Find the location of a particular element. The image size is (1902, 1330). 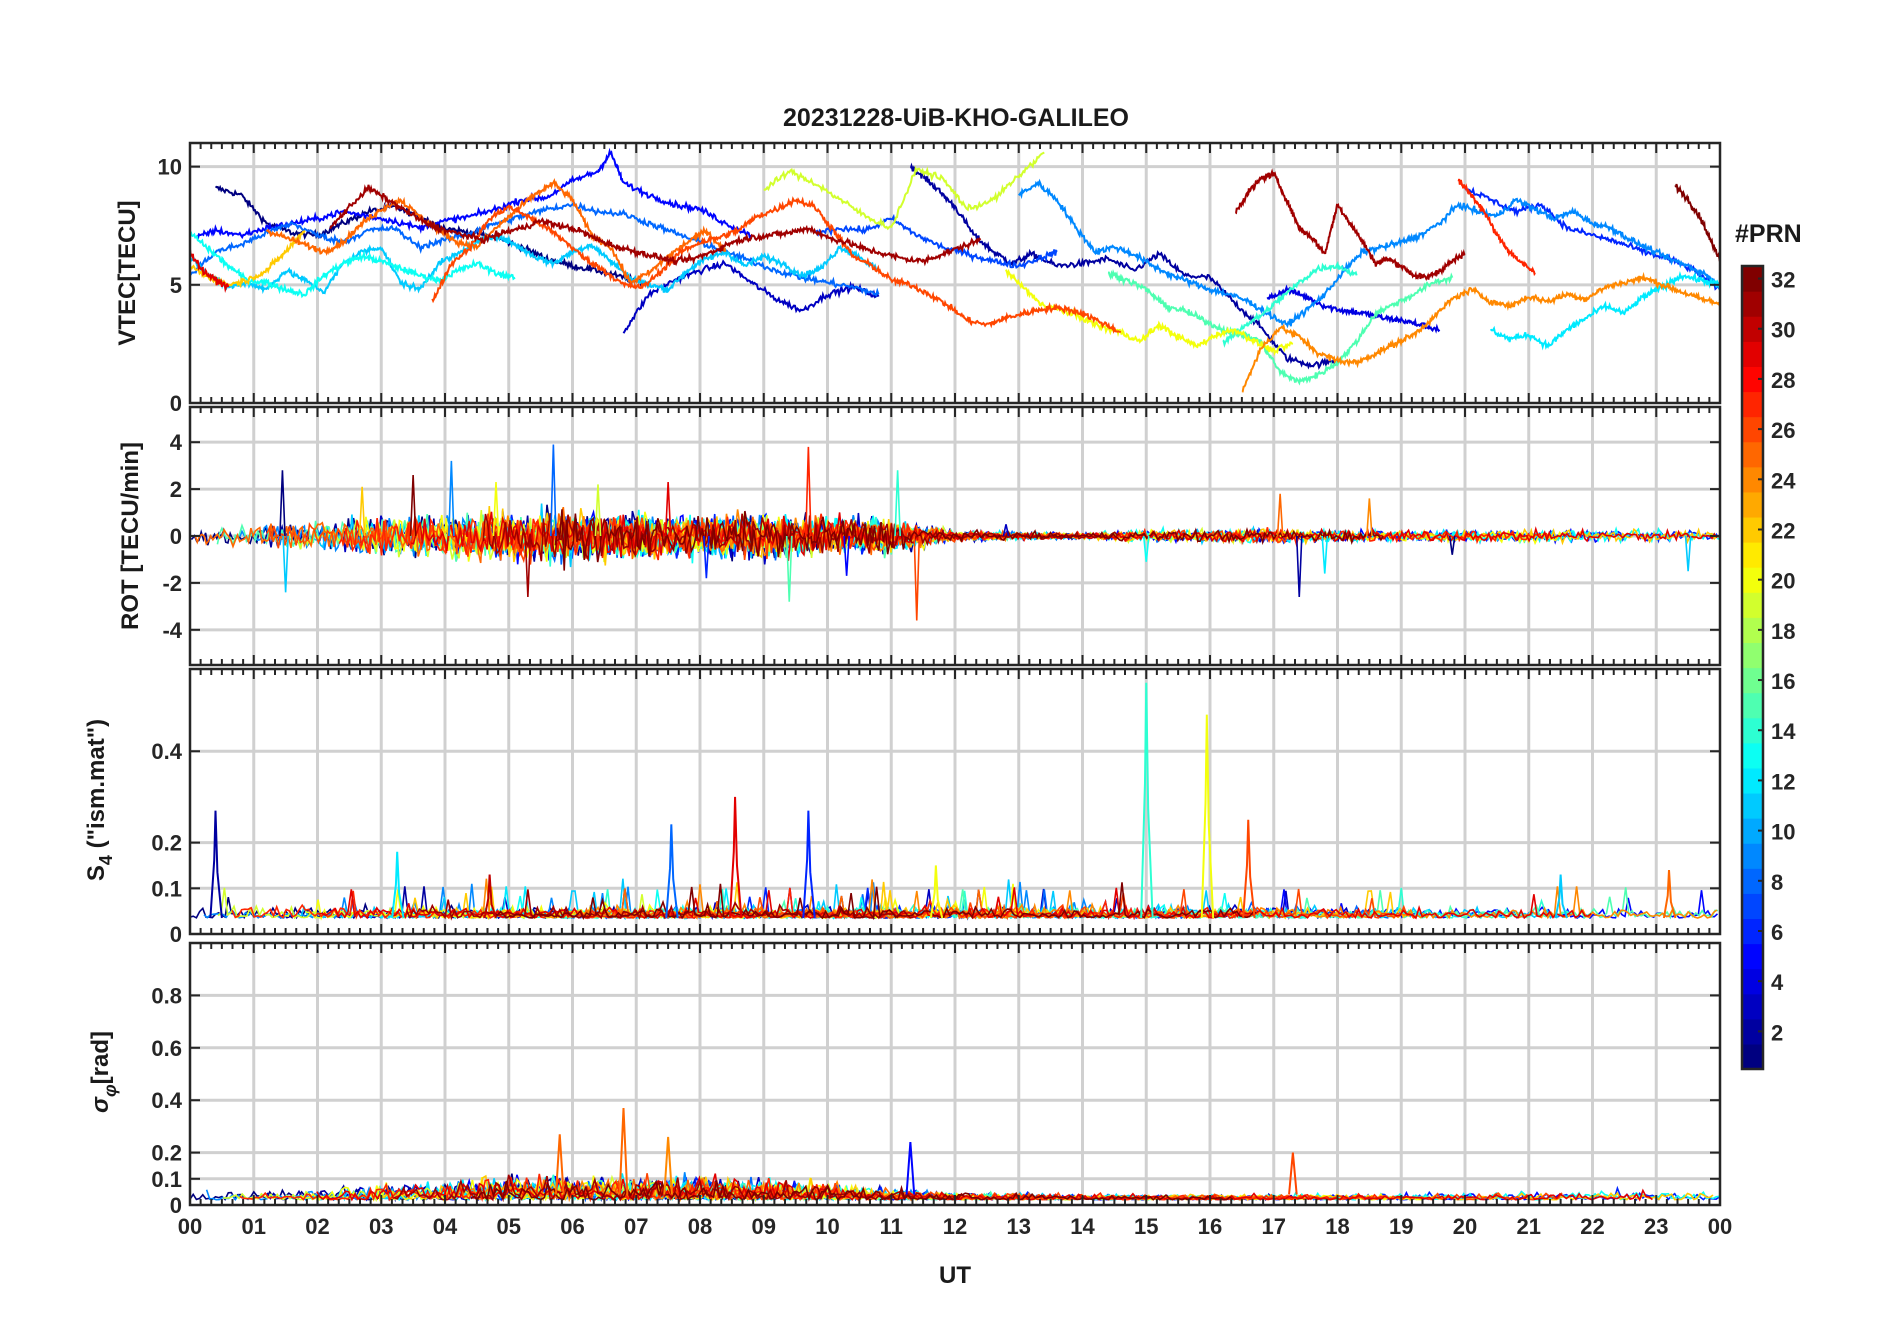

colorbar-frame is located at coordinates (1752, 667).